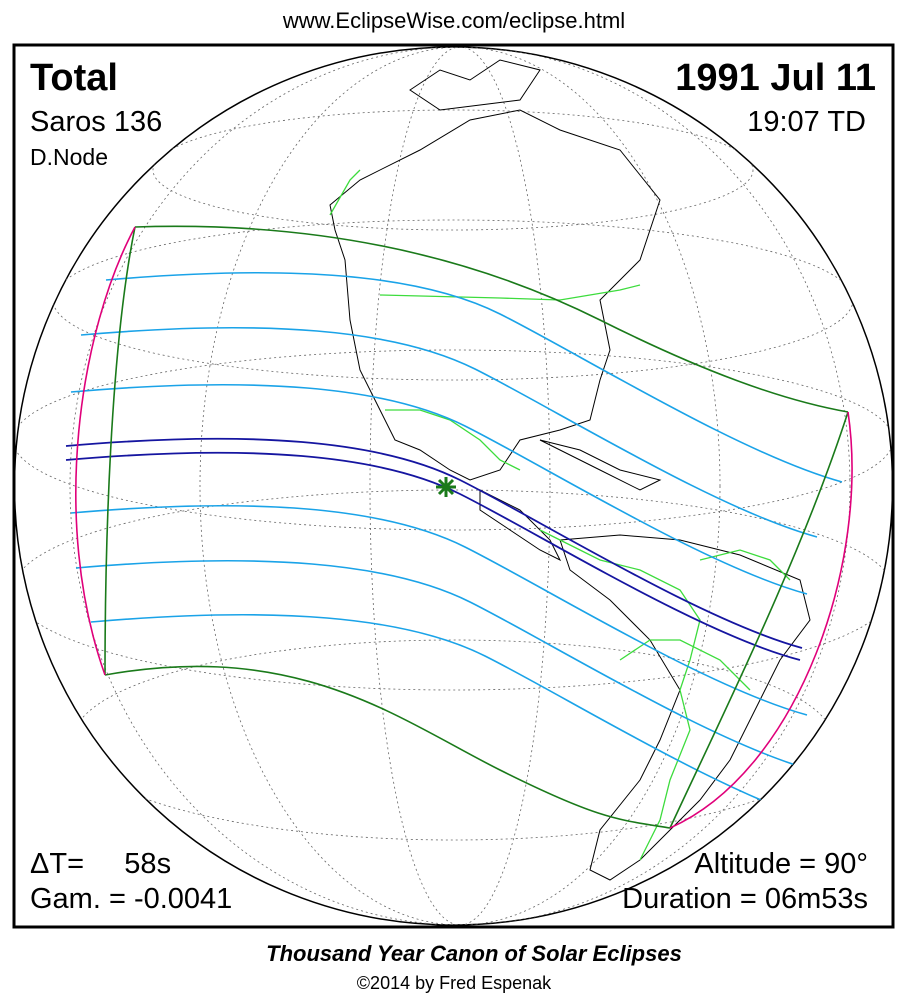  What do you see at coordinates (100, 864) in the screenshot?
I see `delta-t: ΔT= 58s` at bounding box center [100, 864].